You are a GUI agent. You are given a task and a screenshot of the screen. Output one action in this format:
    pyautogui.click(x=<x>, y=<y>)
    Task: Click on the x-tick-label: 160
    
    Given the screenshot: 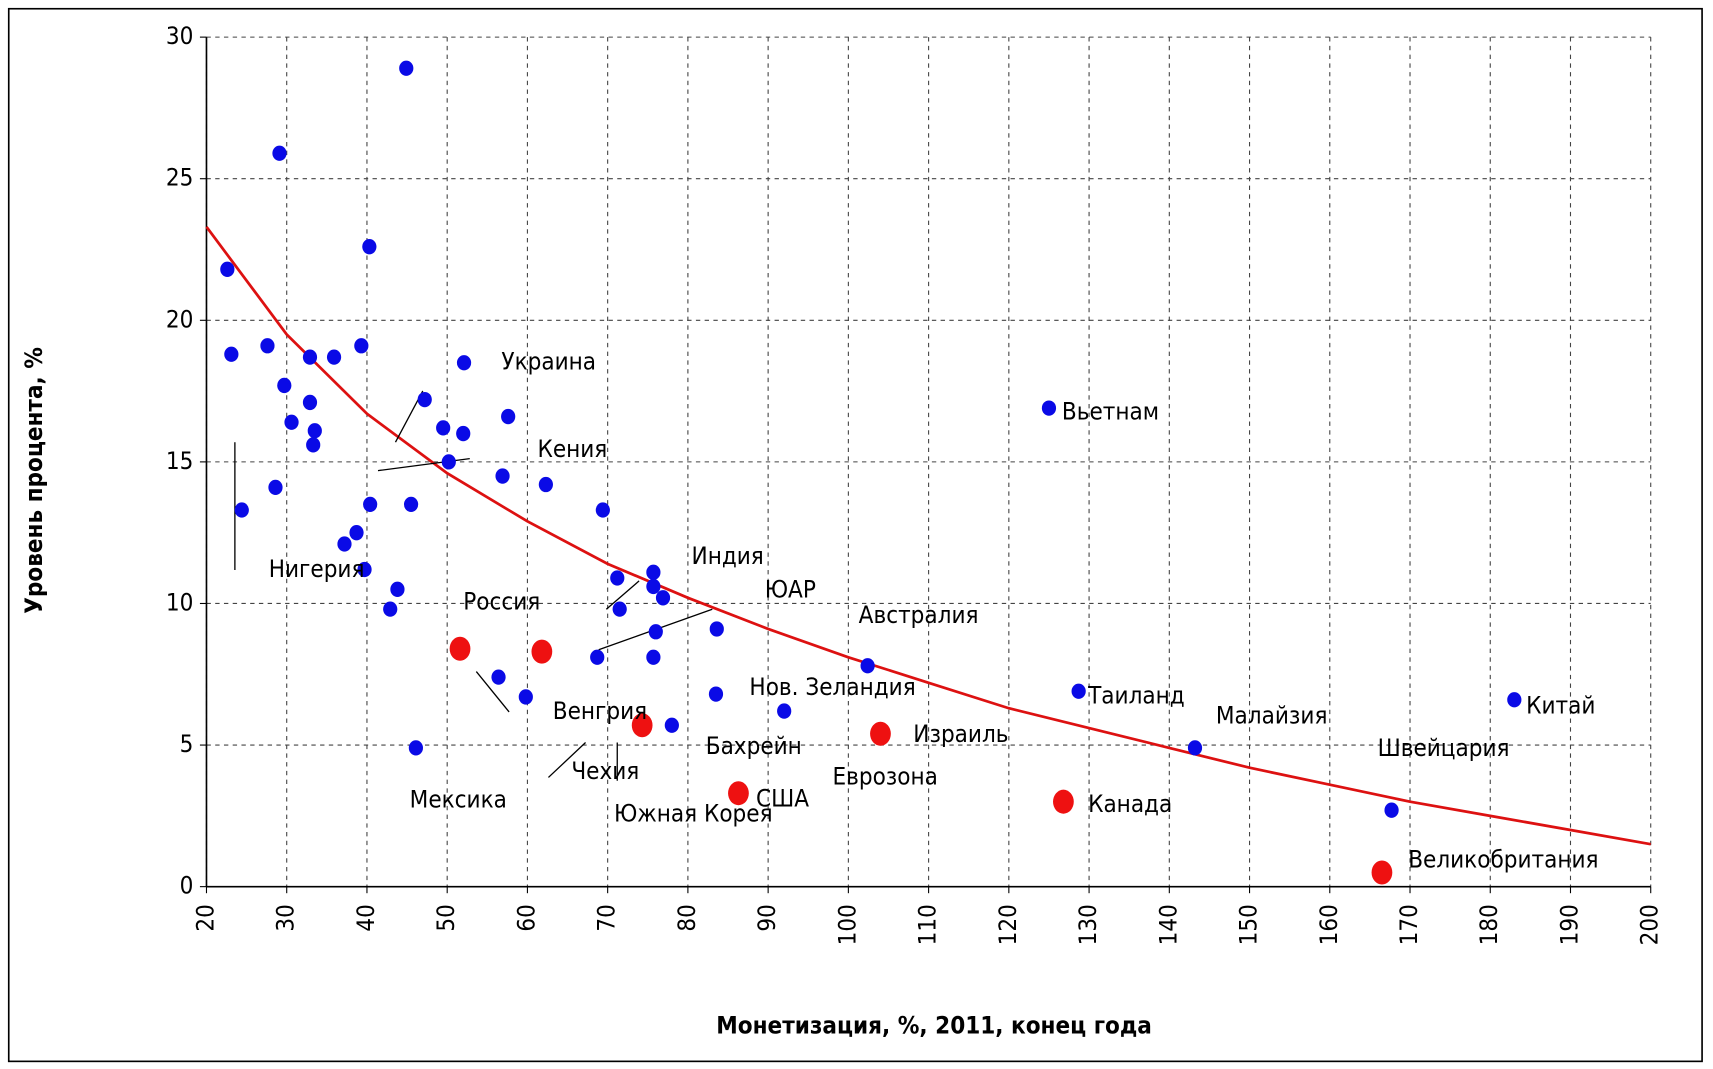 What is the action you would take?
    pyautogui.click(x=1329, y=924)
    